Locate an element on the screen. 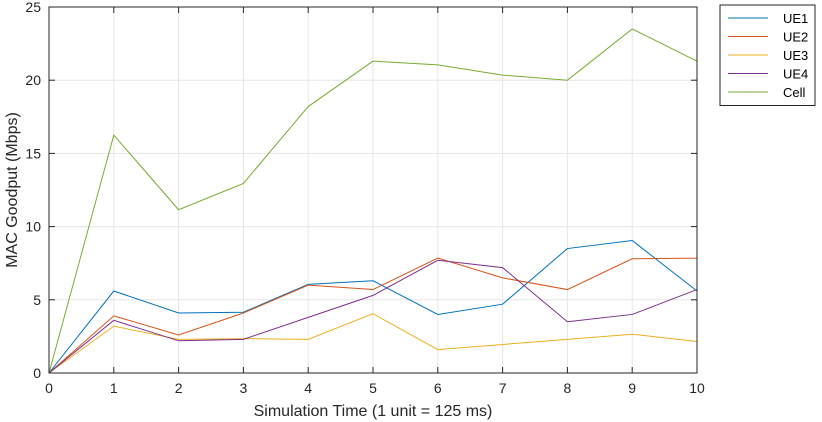 The width and height of the screenshot is (822, 422). x-tick-label: 4 is located at coordinates (308, 388).